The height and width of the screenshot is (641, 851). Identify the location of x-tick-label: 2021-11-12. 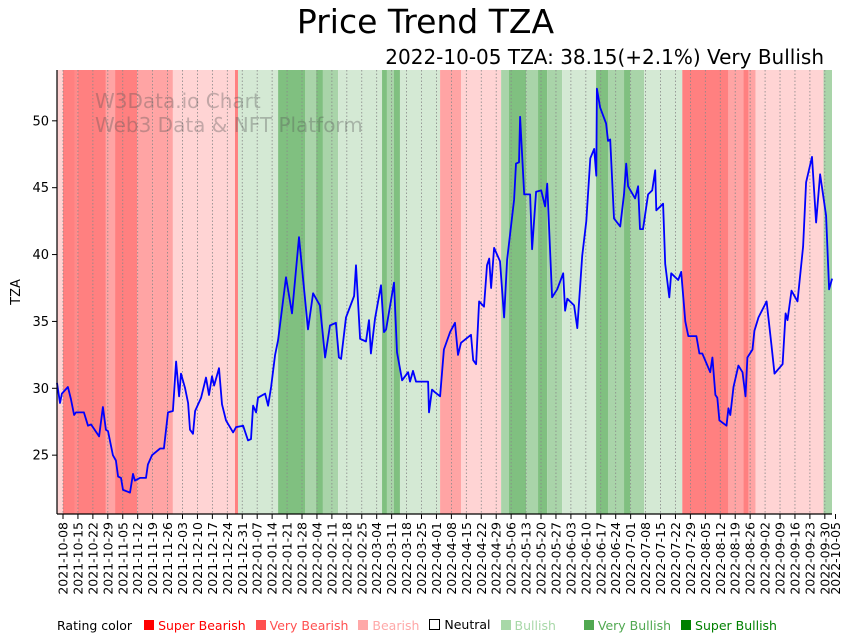
(137, 558).